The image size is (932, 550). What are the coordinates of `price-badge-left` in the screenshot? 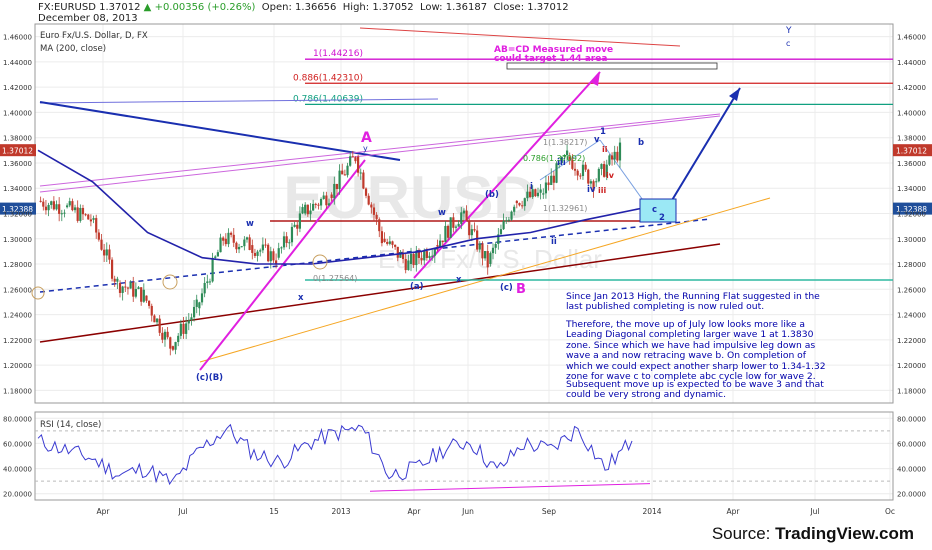 It's located at (18, 150).